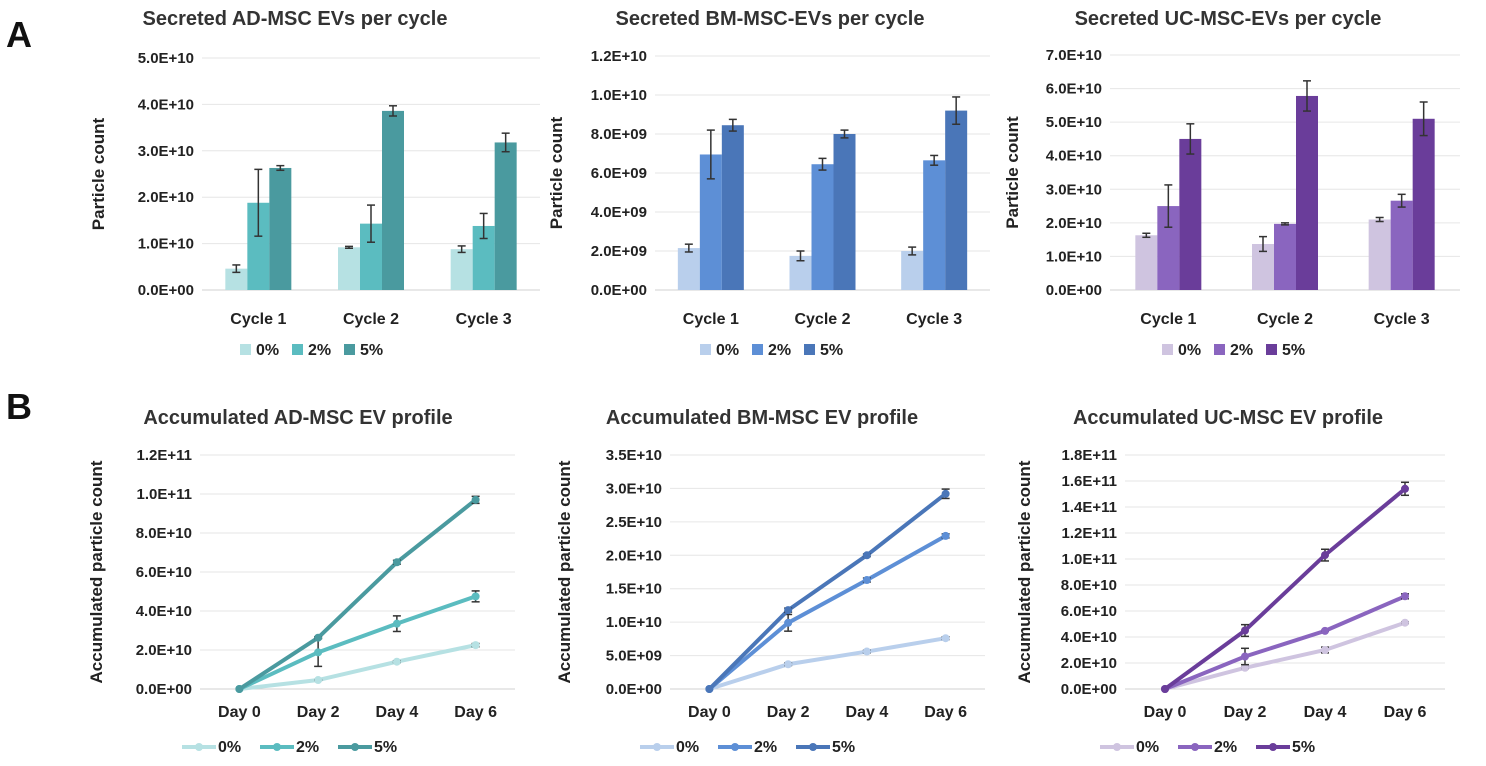  Describe the element at coordinates (709, 712) in the screenshot. I see `x-category-label: Day 0` at that location.